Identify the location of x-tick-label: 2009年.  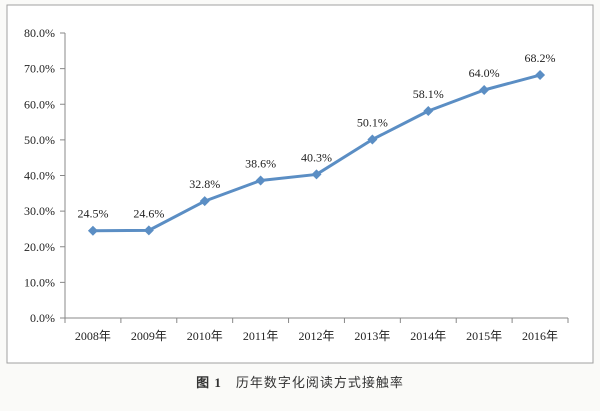
(149, 336).